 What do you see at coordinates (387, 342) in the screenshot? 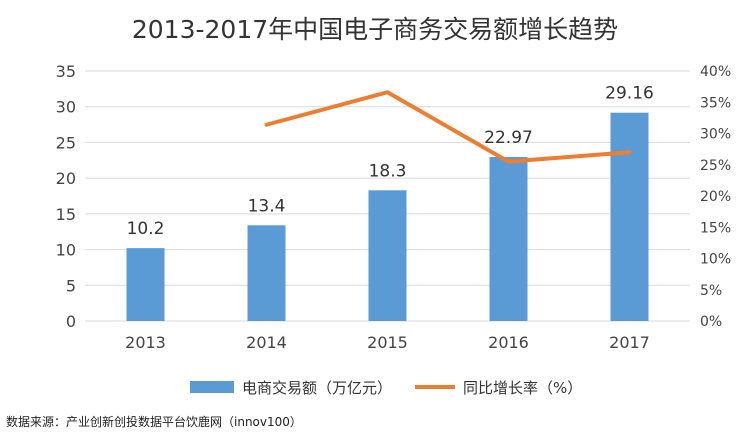
I see `x-tick-label: 2015` at bounding box center [387, 342].